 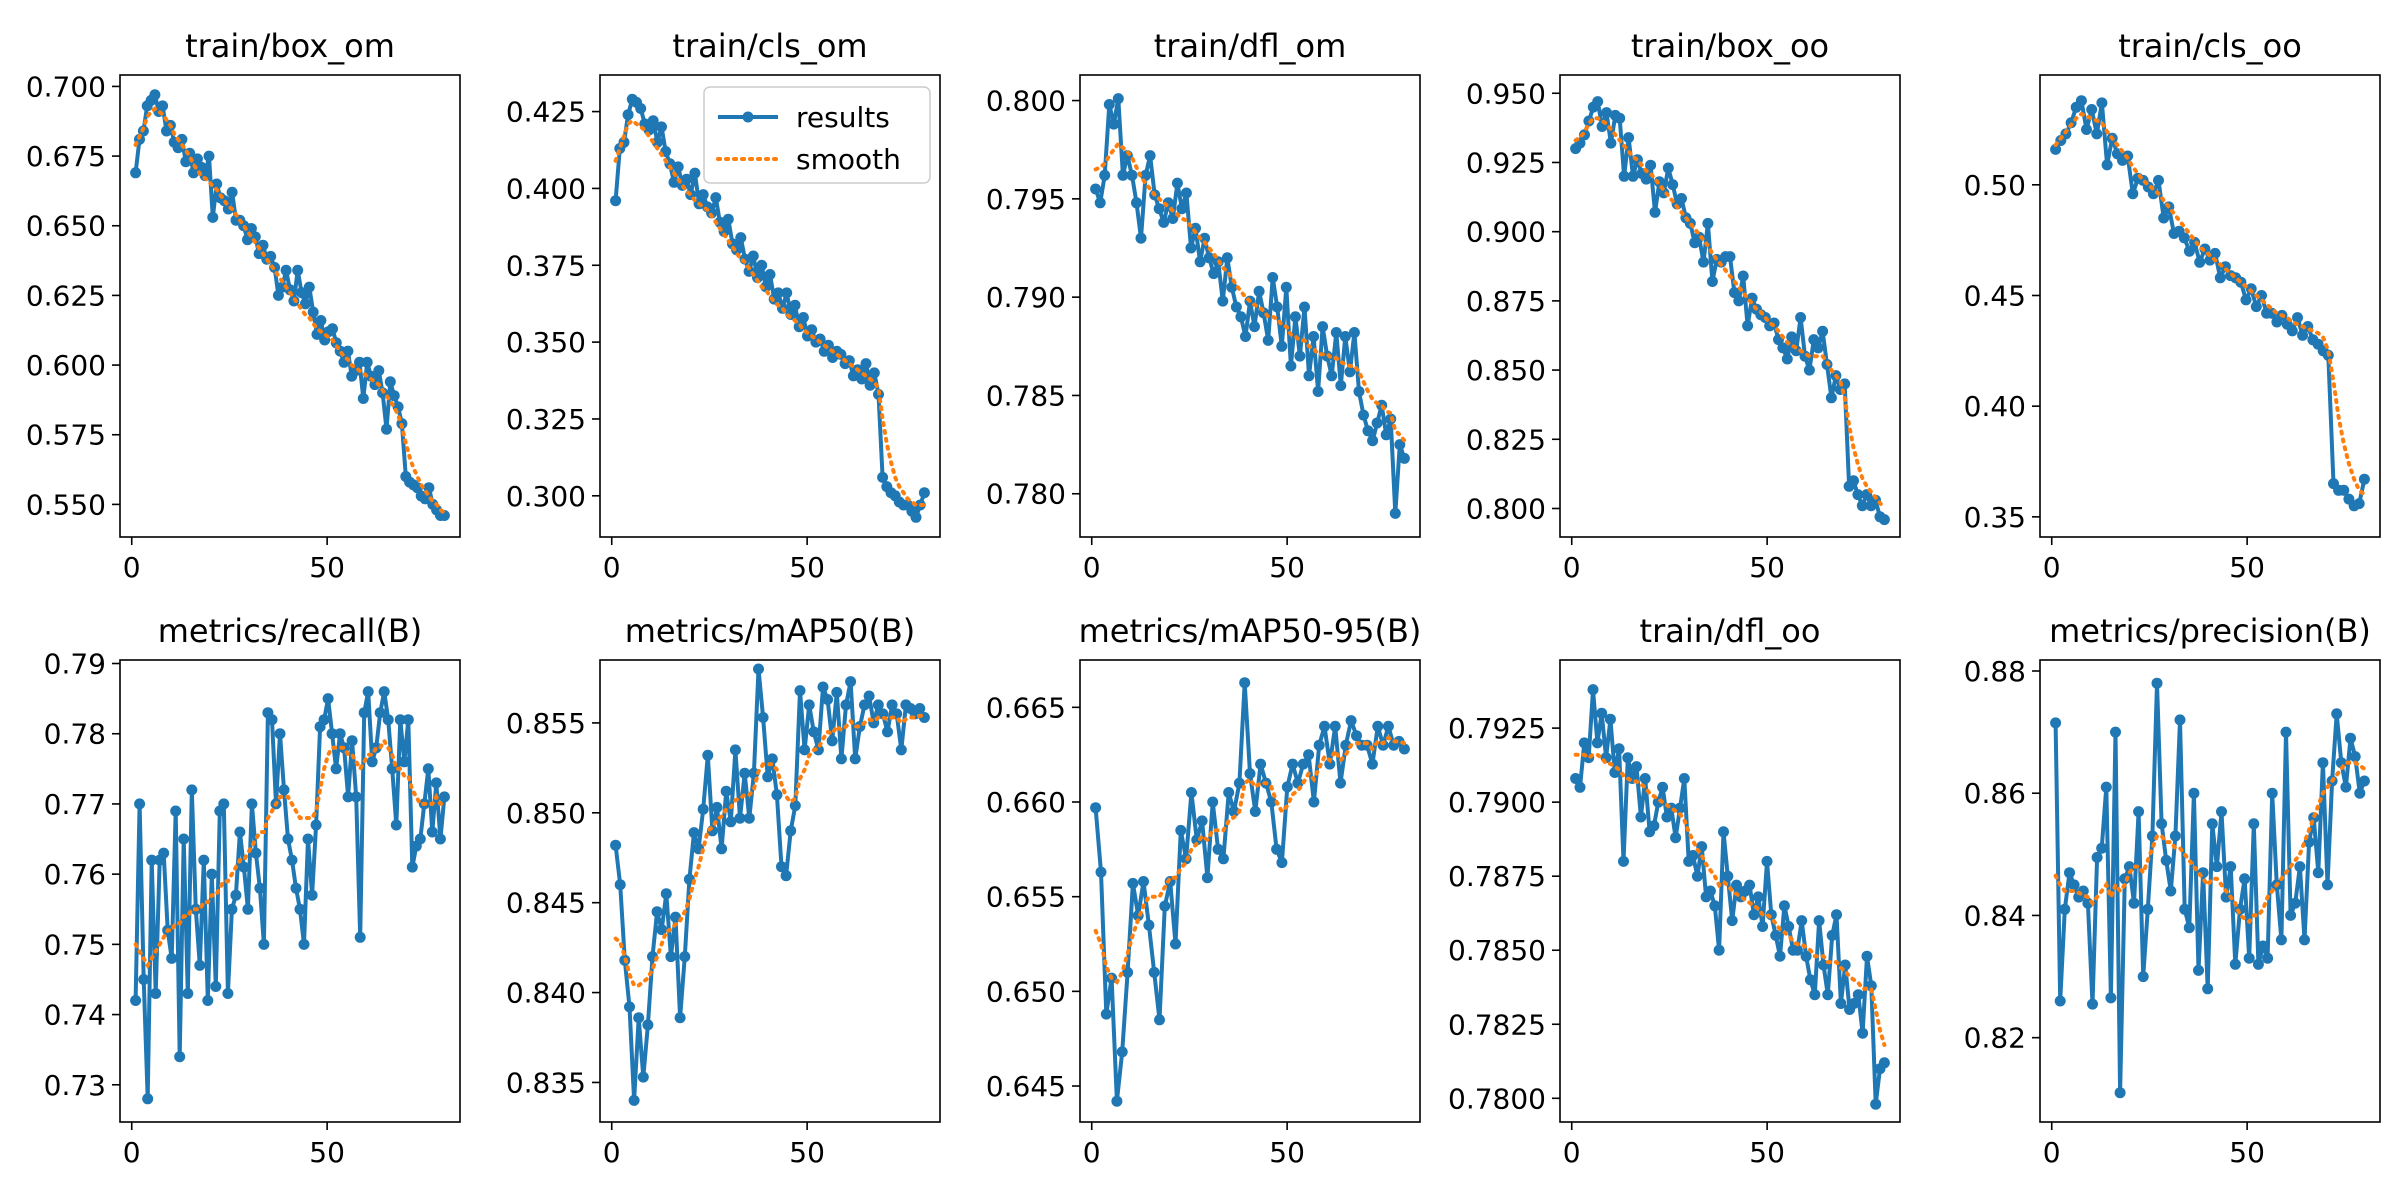 What do you see at coordinates (75, 874) in the screenshot?
I see `y-tick-label: 0.76` at bounding box center [75, 874].